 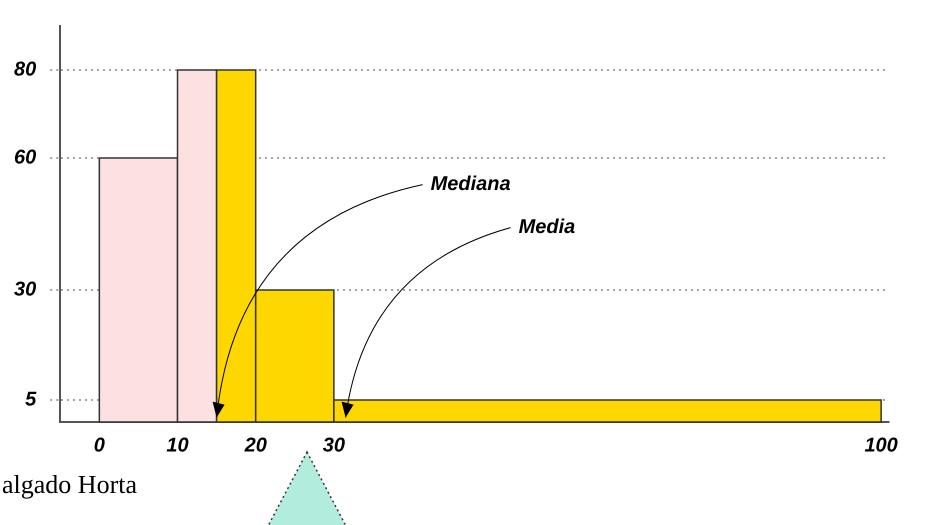 What do you see at coordinates (25, 157) in the screenshot?
I see `y-tick-label: 60` at bounding box center [25, 157].